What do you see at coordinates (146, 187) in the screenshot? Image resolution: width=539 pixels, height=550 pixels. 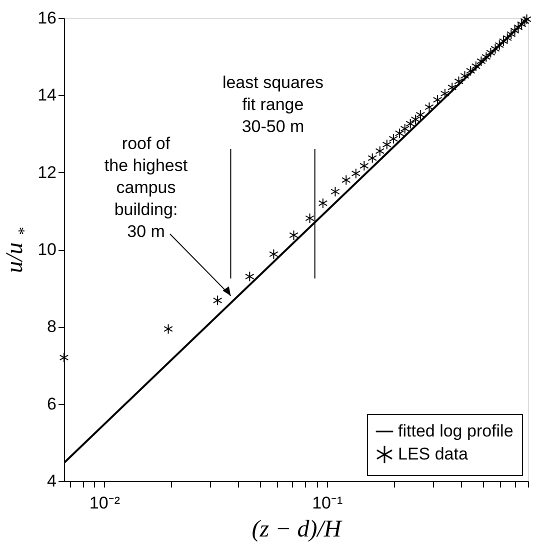 I see `annotation: roof of the highest campus building: 30 m` at bounding box center [146, 187].